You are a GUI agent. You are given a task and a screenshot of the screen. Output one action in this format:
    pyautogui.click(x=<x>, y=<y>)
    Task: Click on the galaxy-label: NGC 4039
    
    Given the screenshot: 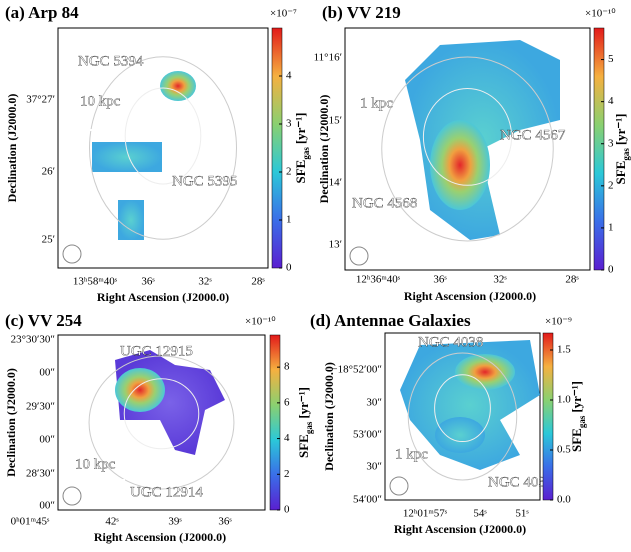 What is the action you would take?
    pyautogui.click(x=520, y=482)
    